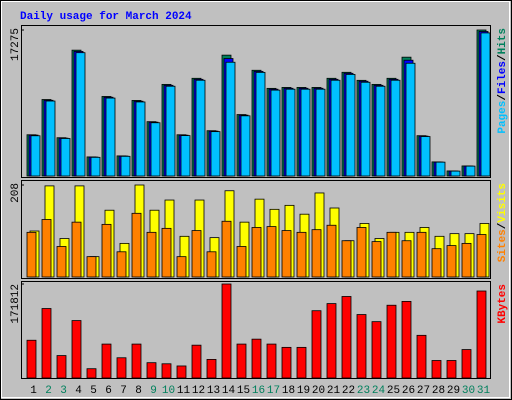 Image resolution: width=512 pixels, height=400 pixels. Describe the element at coordinates (106, 17) in the screenshot. I see `chart-title: Daily usage for March 2024` at that location.